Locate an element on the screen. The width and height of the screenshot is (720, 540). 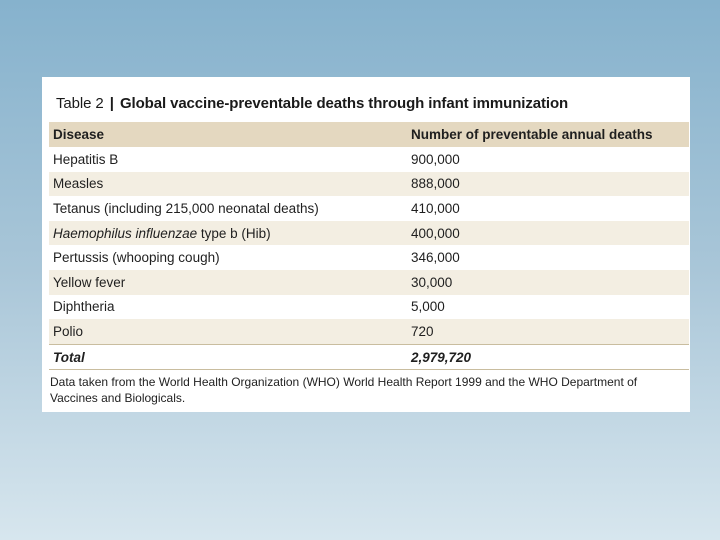
deaths-cell: 410,000 is located at coordinates (435, 208).